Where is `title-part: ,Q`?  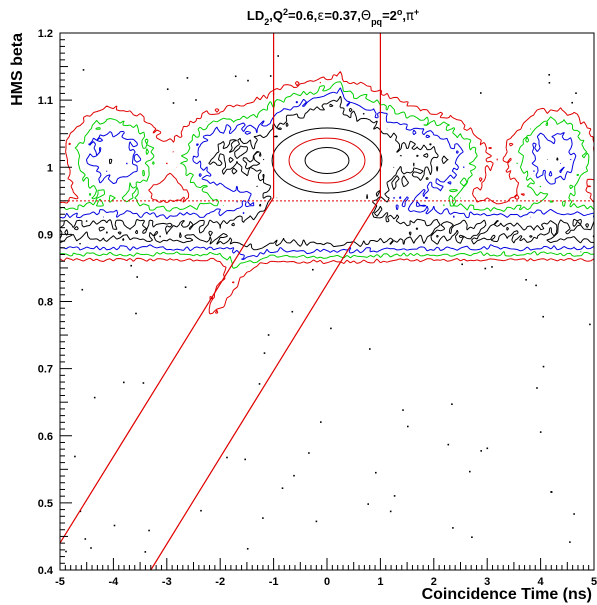 title-part: ,Q is located at coordinates (276, 15).